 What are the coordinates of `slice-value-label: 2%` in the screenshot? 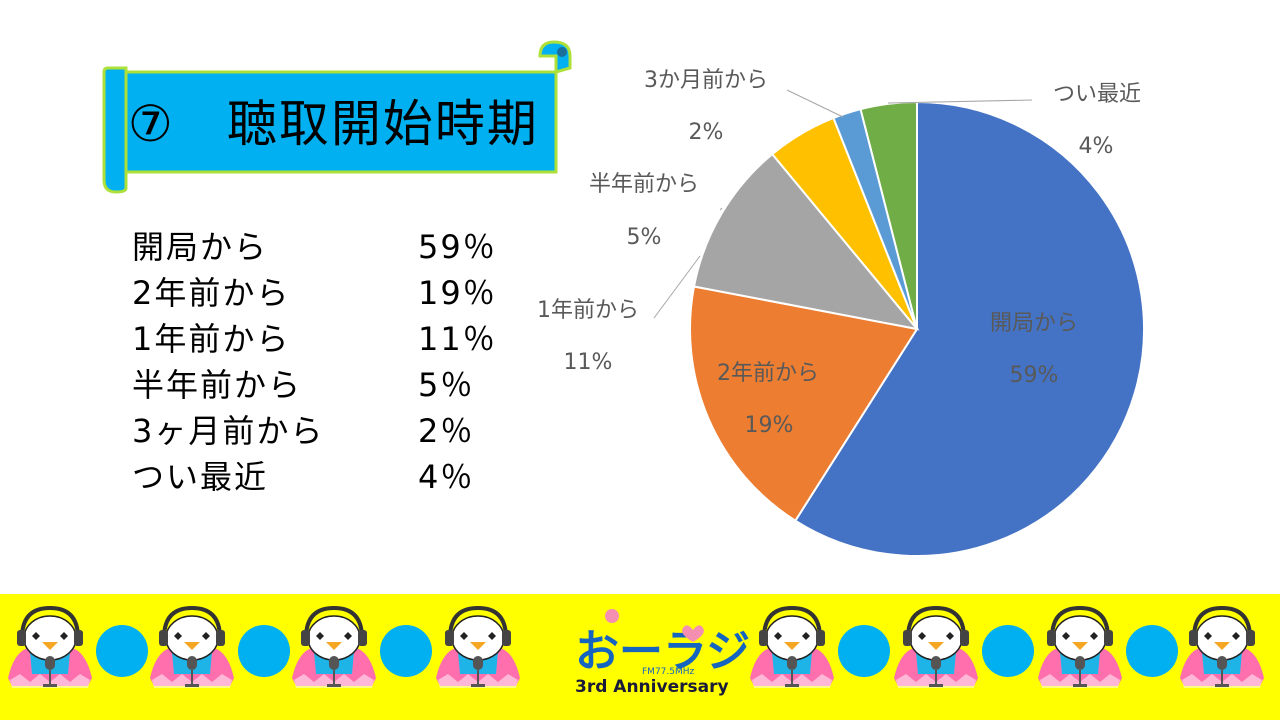 It's located at (706, 132).